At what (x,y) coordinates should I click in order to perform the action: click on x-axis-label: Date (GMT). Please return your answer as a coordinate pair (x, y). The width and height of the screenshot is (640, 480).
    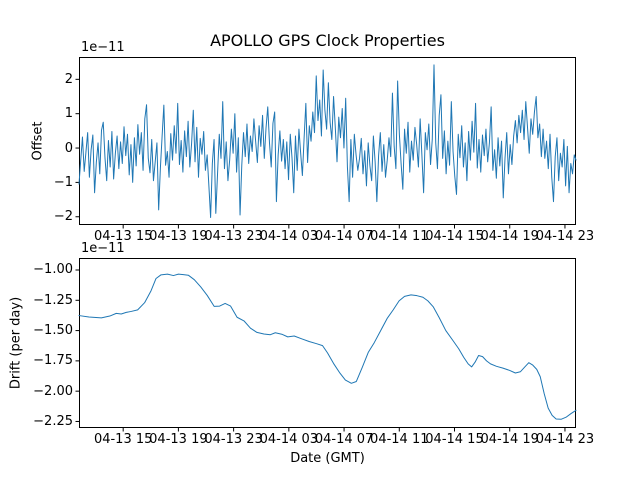
    Looking at the image, I should click on (327, 458).